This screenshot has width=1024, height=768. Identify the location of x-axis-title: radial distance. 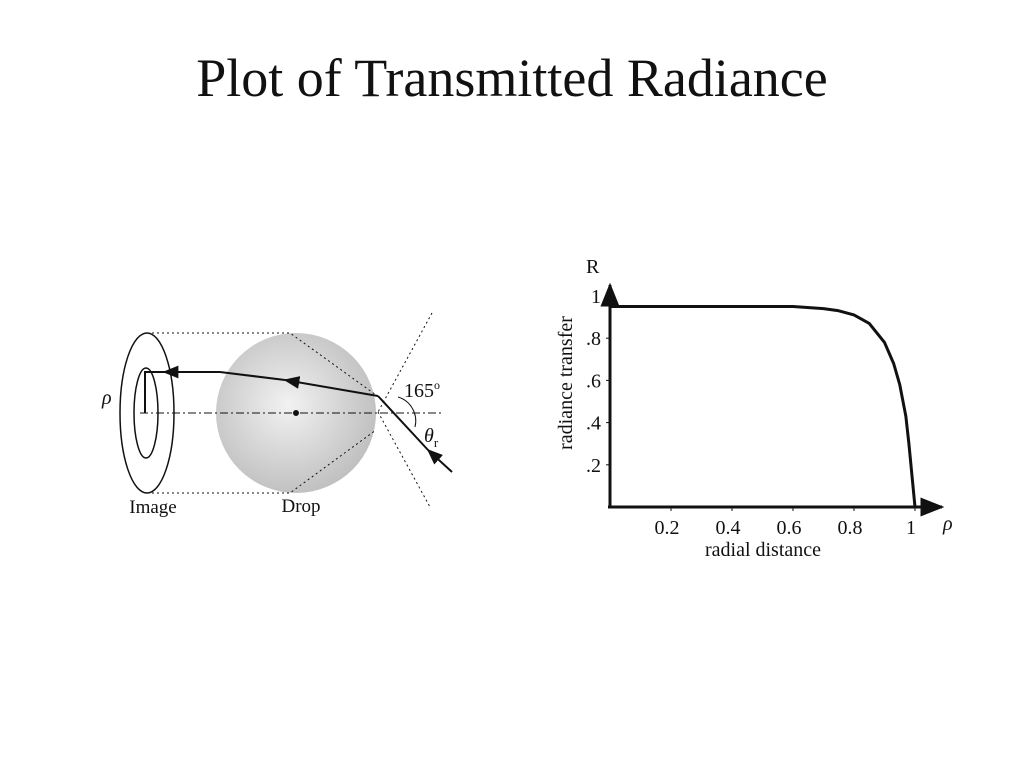
(763, 550).